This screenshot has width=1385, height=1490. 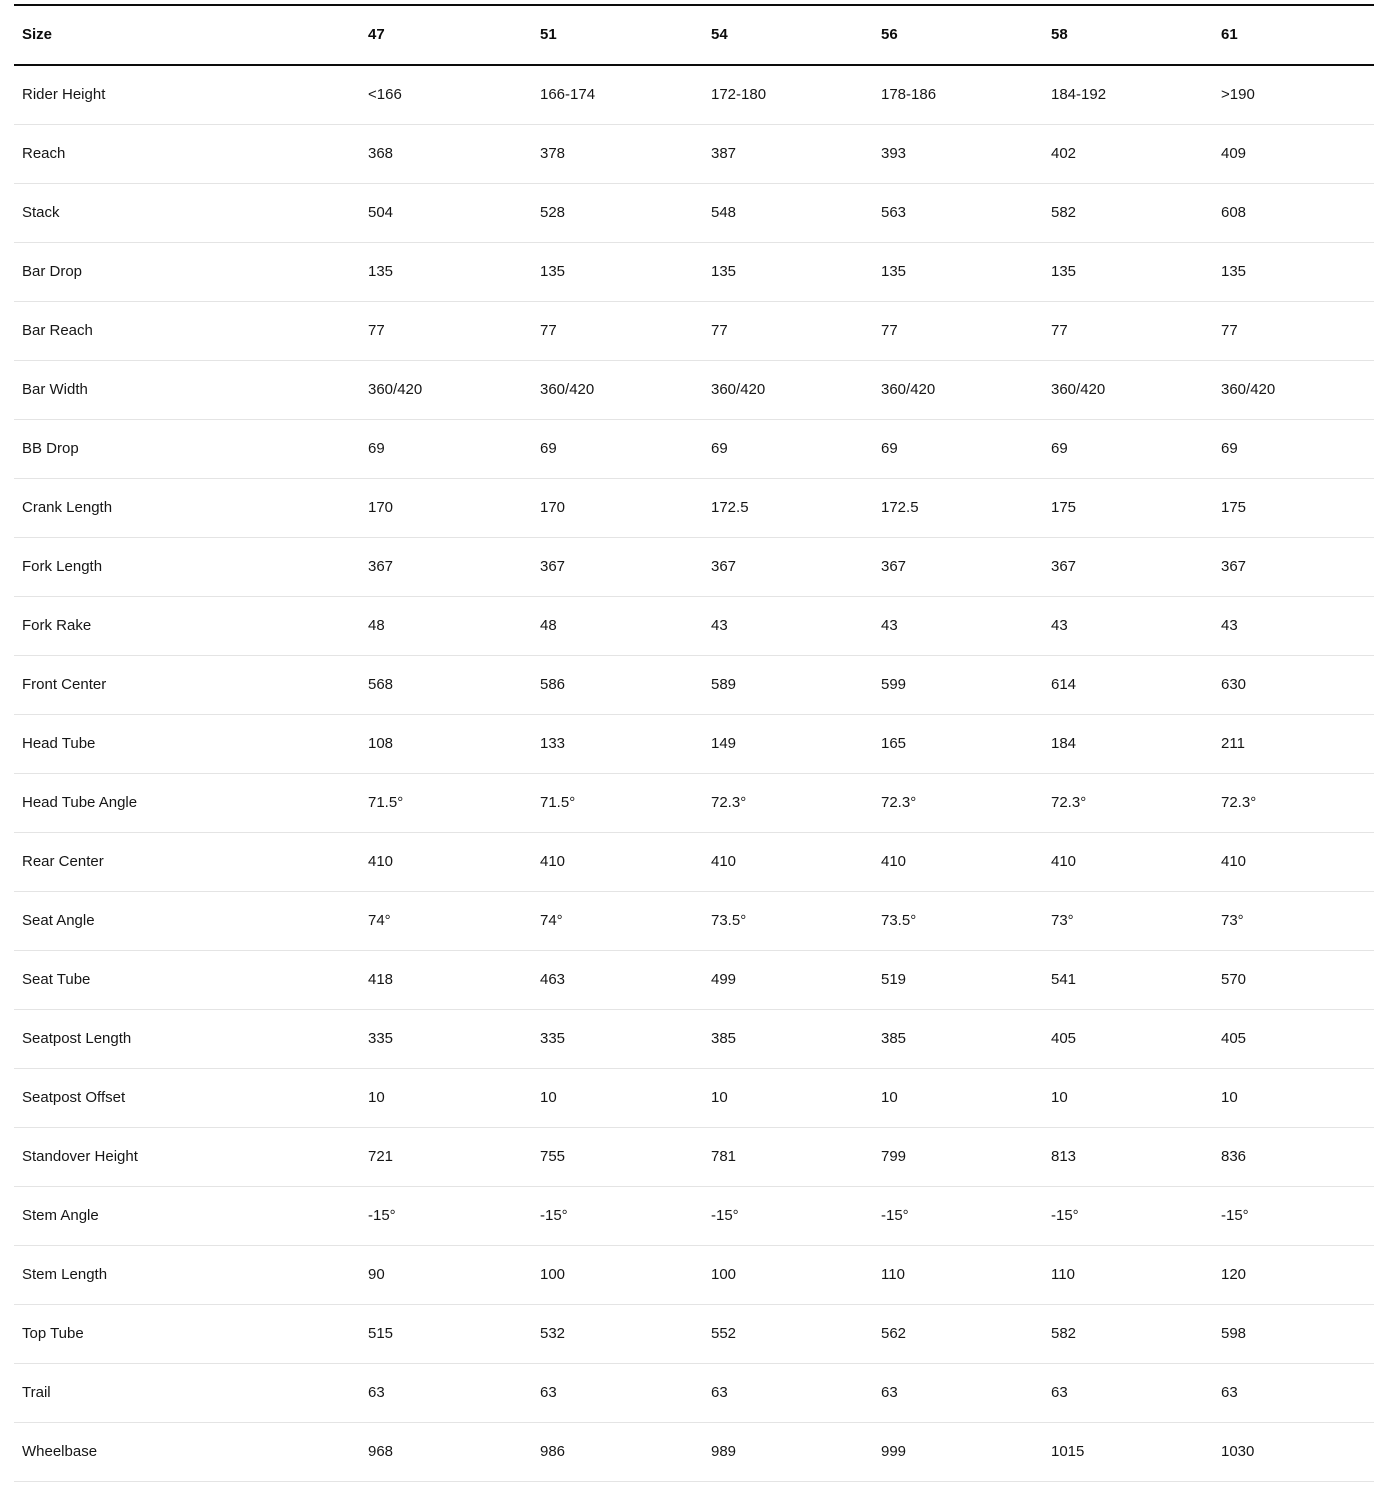 What do you see at coordinates (381, 684) in the screenshot?
I see `spec-value-cell: 568` at bounding box center [381, 684].